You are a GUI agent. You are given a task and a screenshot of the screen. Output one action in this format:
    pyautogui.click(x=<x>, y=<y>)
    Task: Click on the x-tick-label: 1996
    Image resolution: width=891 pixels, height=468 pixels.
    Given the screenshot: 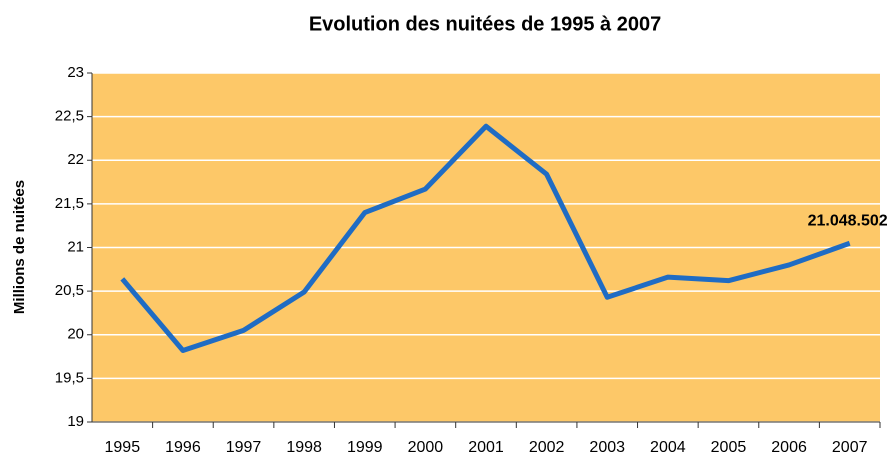 What is the action you would take?
    pyautogui.click(x=183, y=447)
    